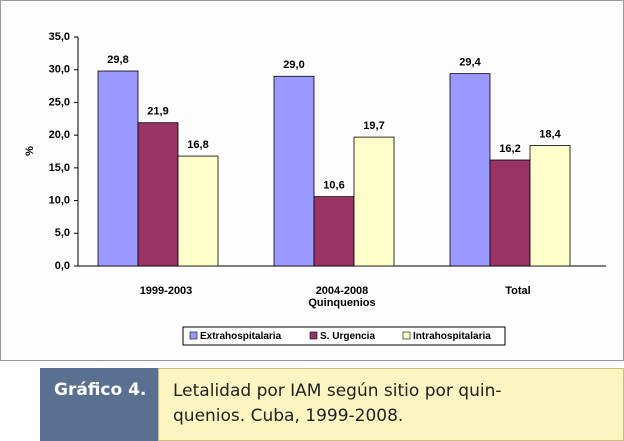 Image resolution: width=624 pixels, height=441 pixels. What do you see at coordinates (117, 60) in the screenshot?
I see `value-label: 29,8` at bounding box center [117, 60].